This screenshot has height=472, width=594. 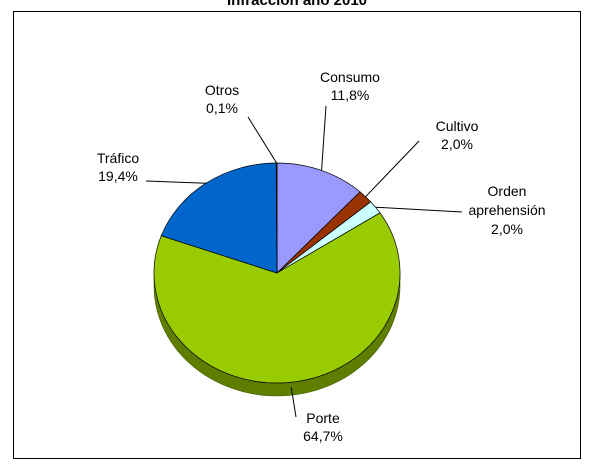 What do you see at coordinates (506, 210) in the screenshot?
I see `category-label-orden-aprehensión: aprehensión` at bounding box center [506, 210].